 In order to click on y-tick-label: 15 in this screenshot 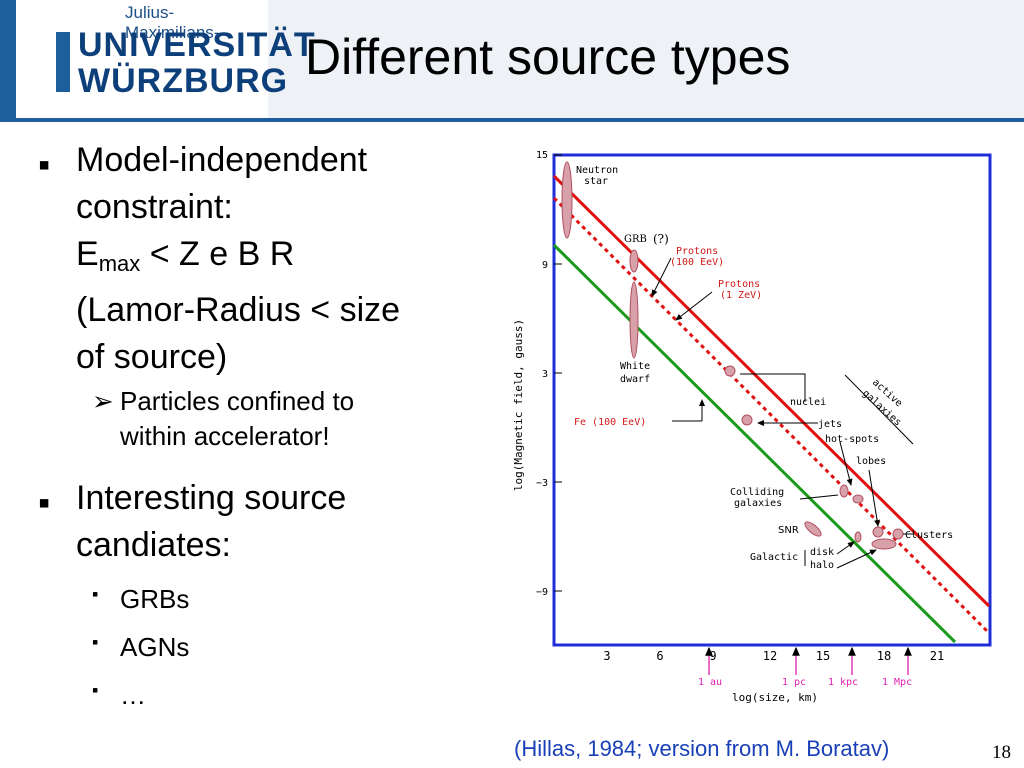, I will do `click(542, 155)`.